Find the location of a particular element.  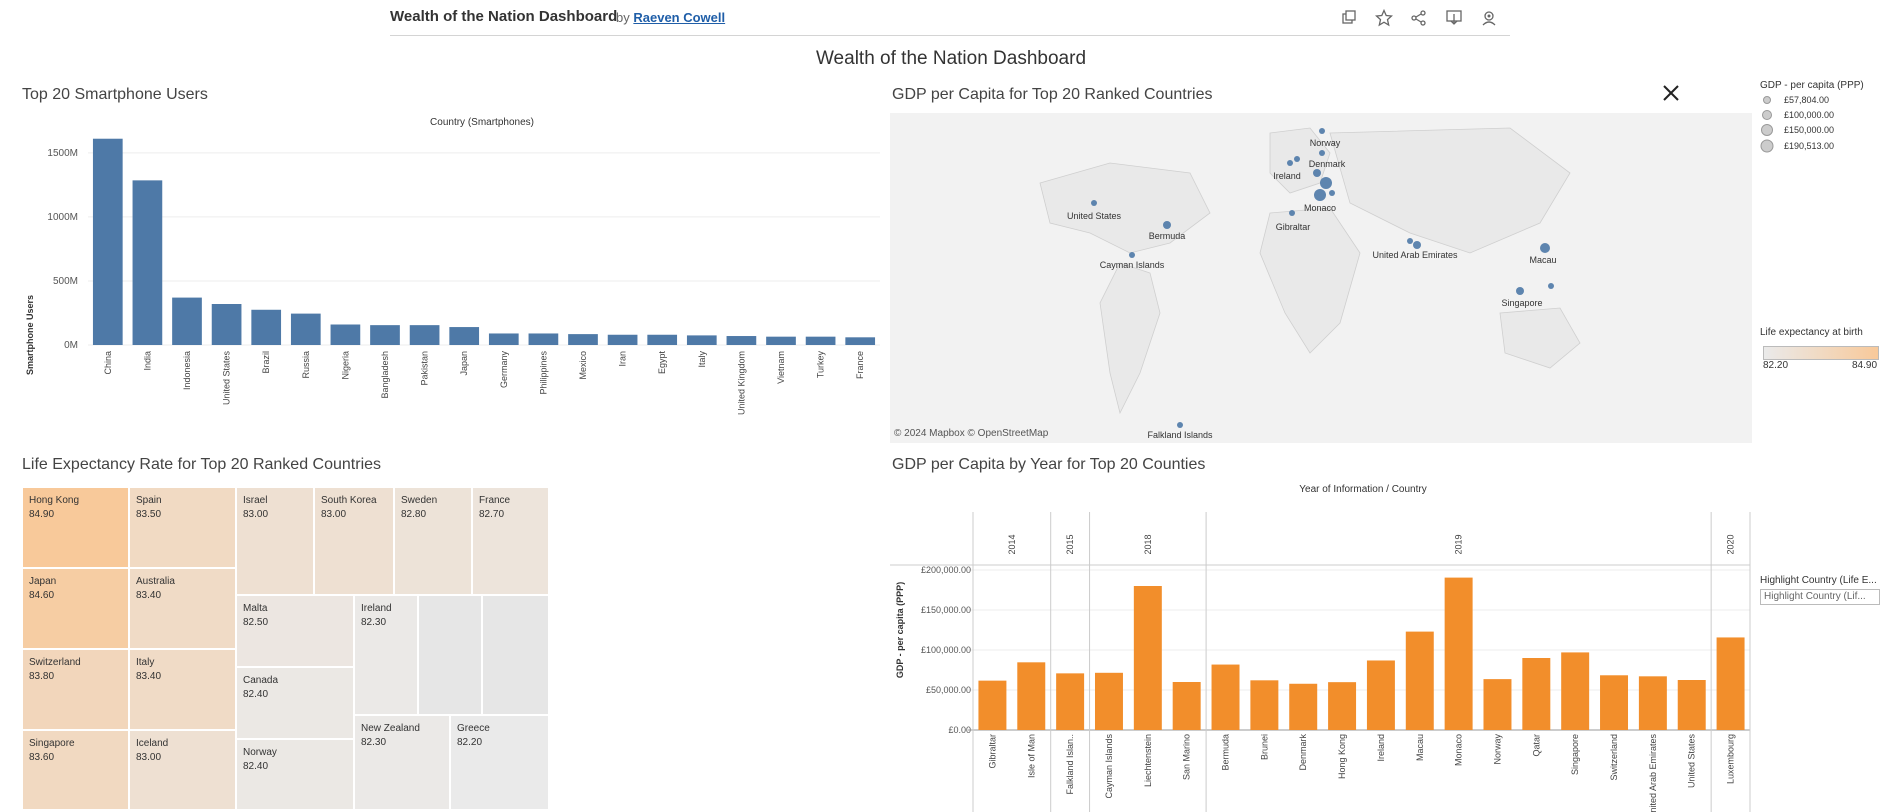

bar-mexico is located at coordinates (583, 339).